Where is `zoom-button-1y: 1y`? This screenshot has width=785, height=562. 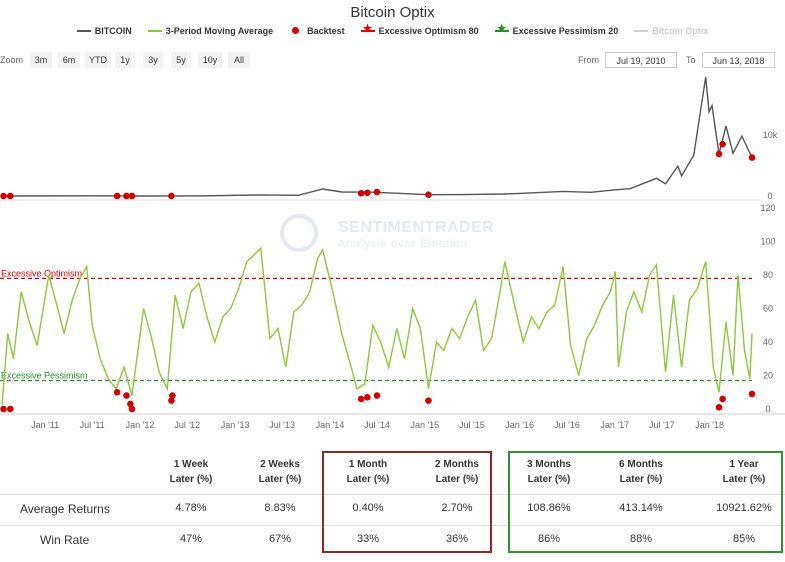
zoom-button-1y: 1y is located at coordinates (125, 60).